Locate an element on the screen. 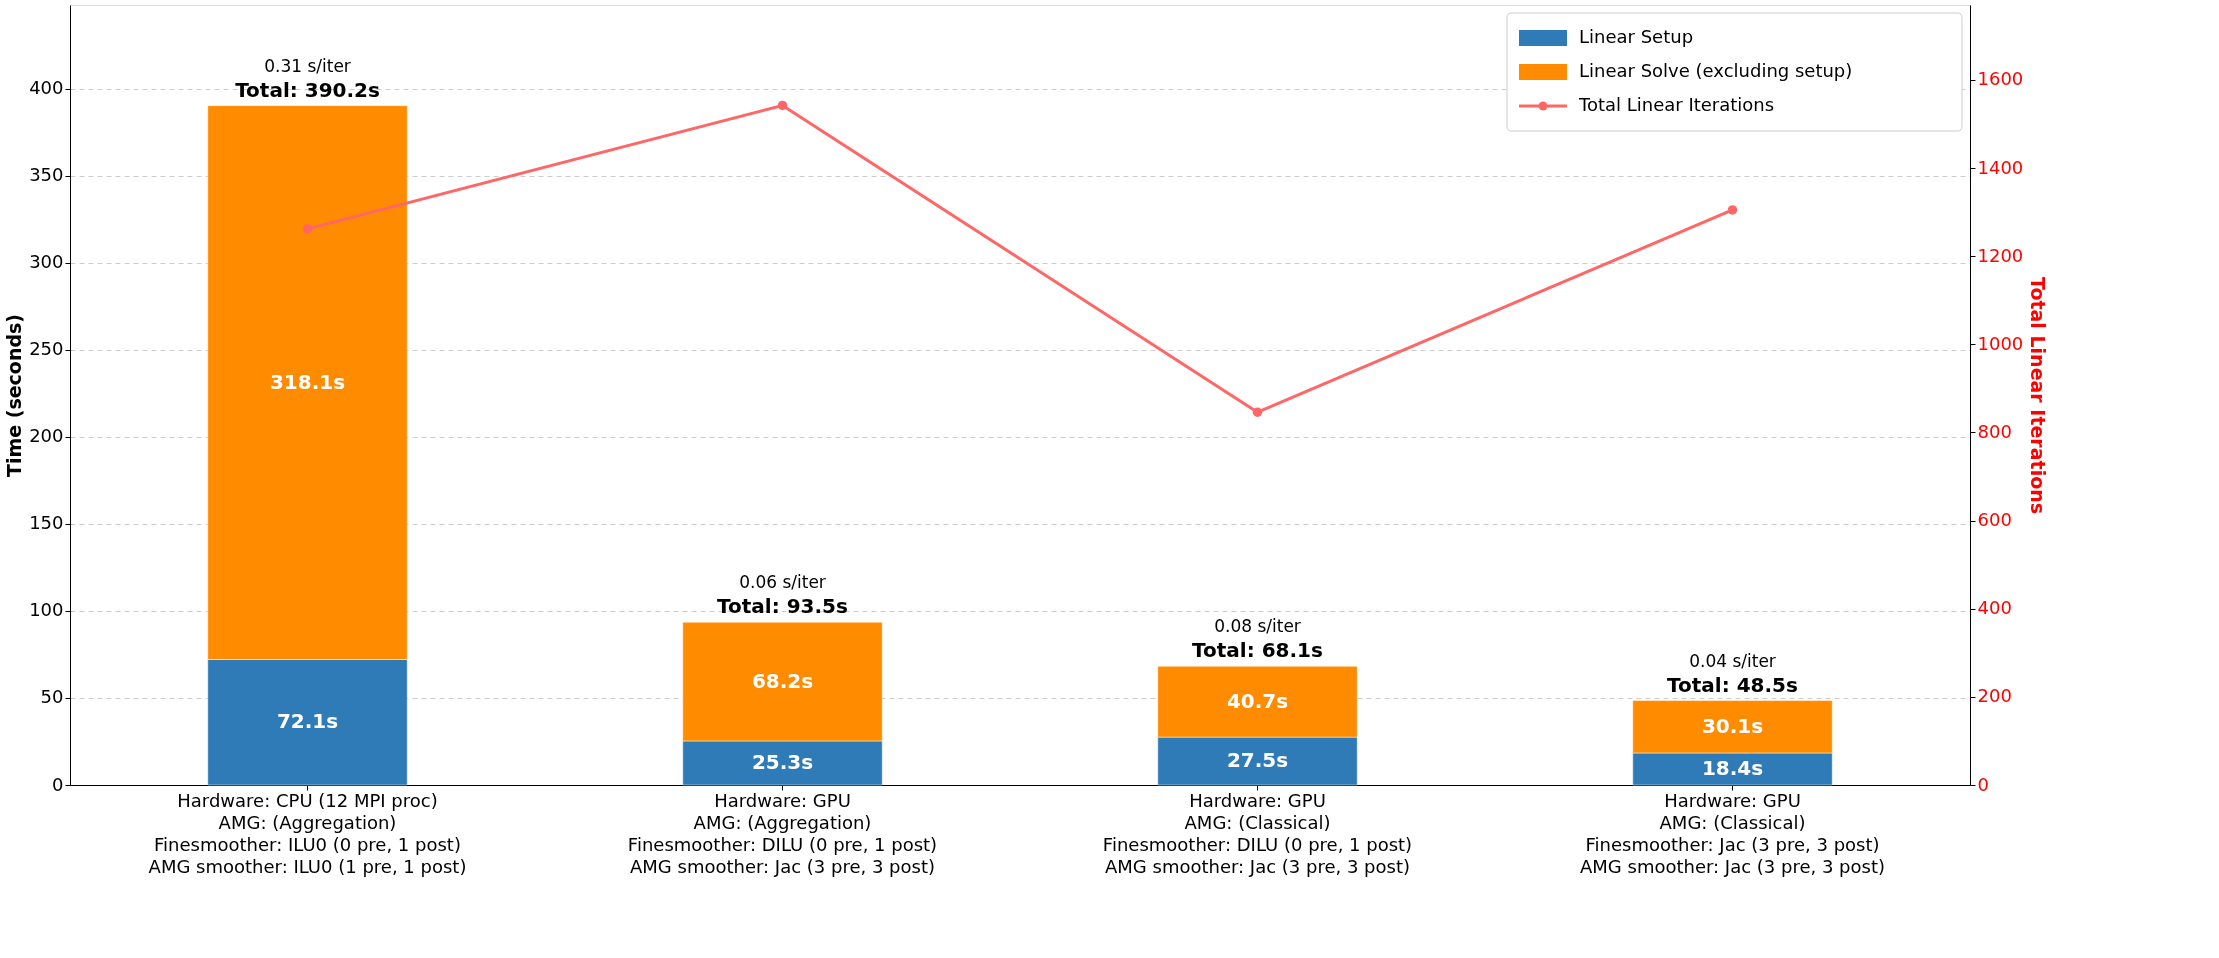 Image resolution: width=2219 pixels, height=958 pixels. data-label: 27.5s is located at coordinates (1257, 760).